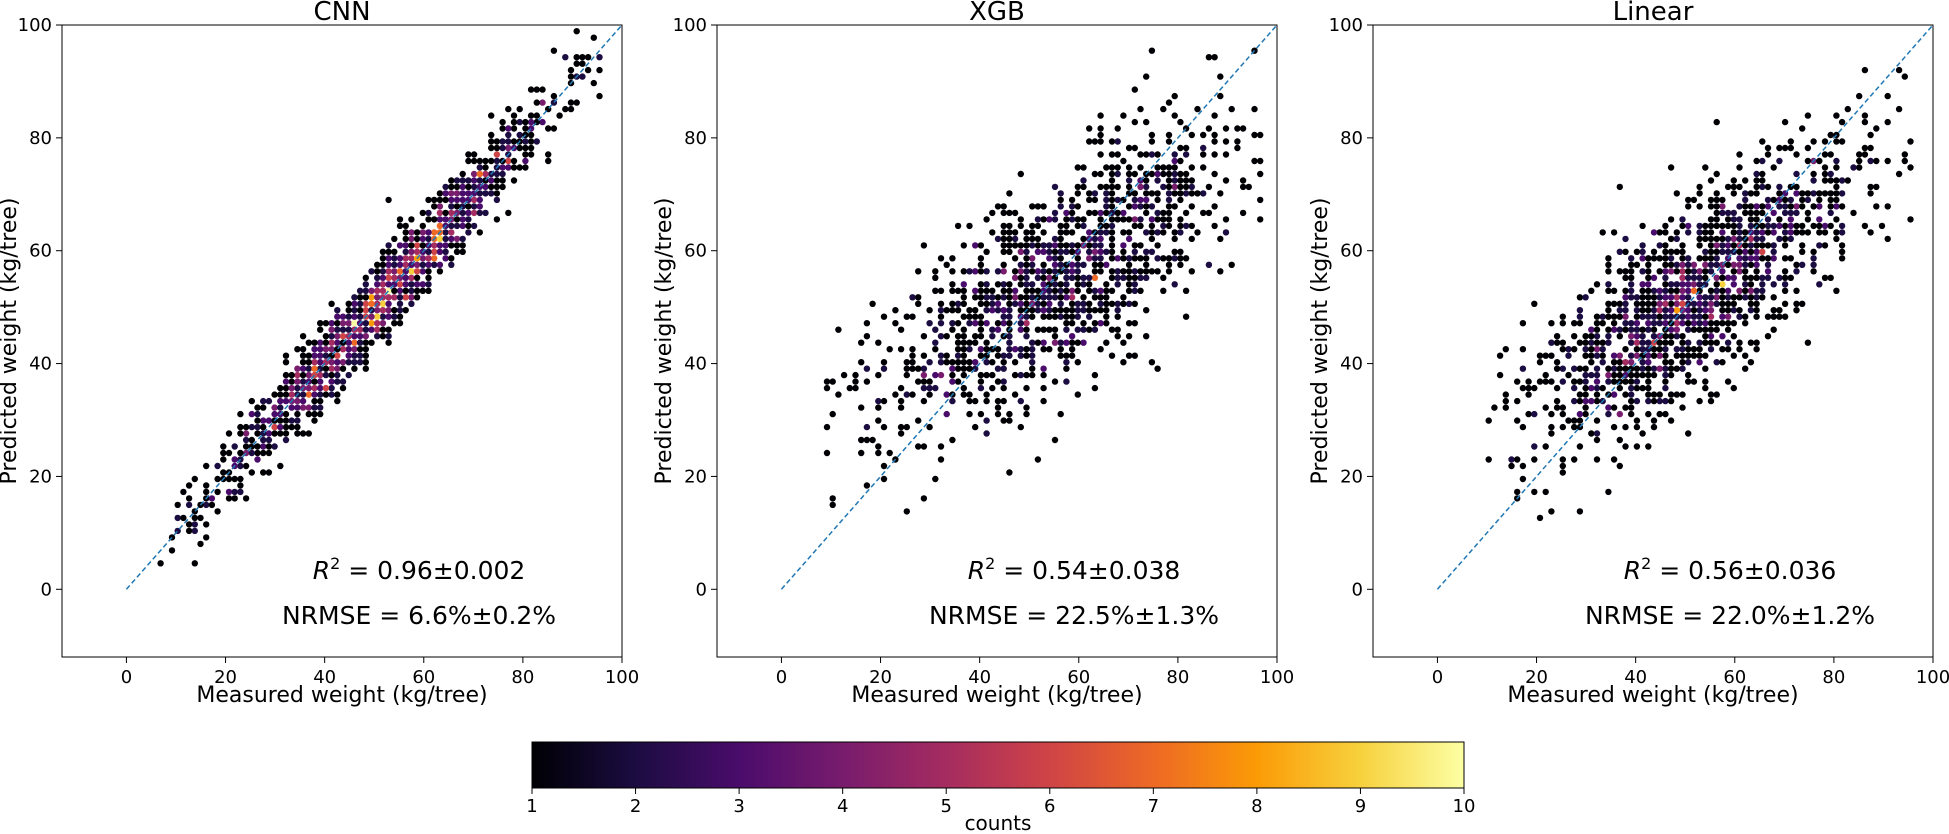 Image resolution: width=1949 pixels, height=834 pixels. Describe the element at coordinates (11, 341) in the screenshot. I see `y-axis-label: Predicted weight (kg/tree)` at that location.